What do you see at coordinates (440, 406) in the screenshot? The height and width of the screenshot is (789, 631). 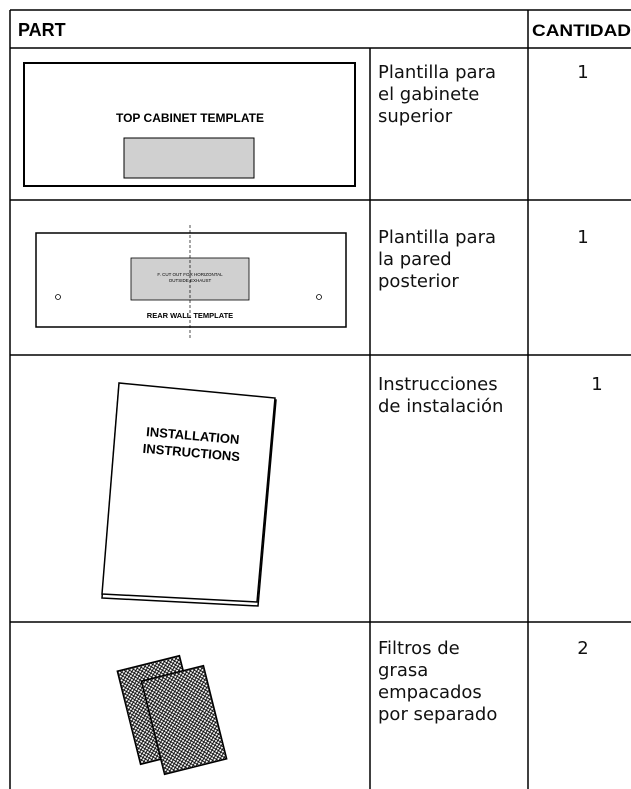 I see `description-line: de instalación` at bounding box center [440, 406].